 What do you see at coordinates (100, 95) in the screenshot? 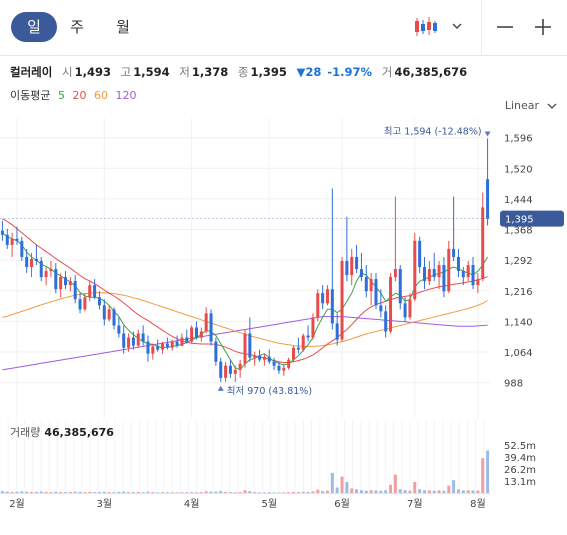
I see `ma-60-label: 60` at bounding box center [100, 95].